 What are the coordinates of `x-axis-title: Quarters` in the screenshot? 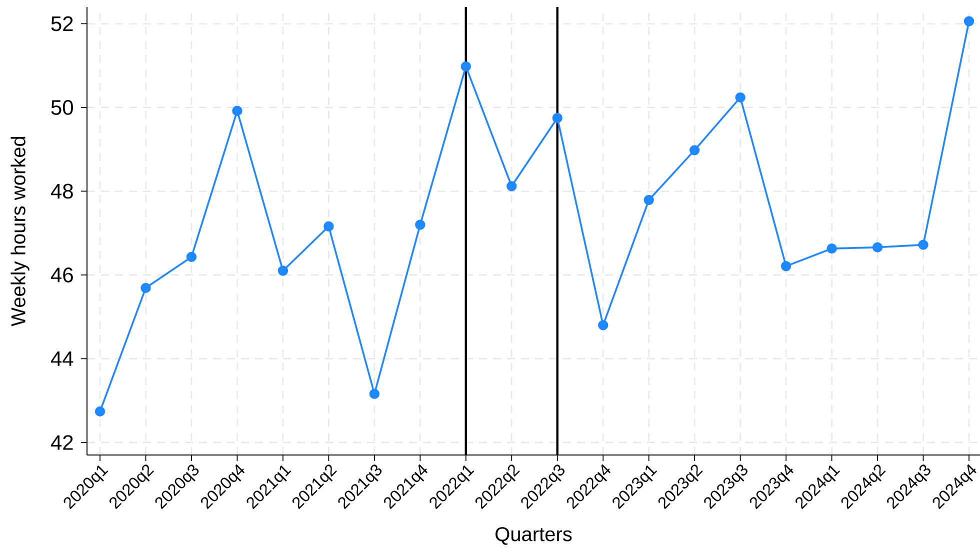 It's located at (534, 536).